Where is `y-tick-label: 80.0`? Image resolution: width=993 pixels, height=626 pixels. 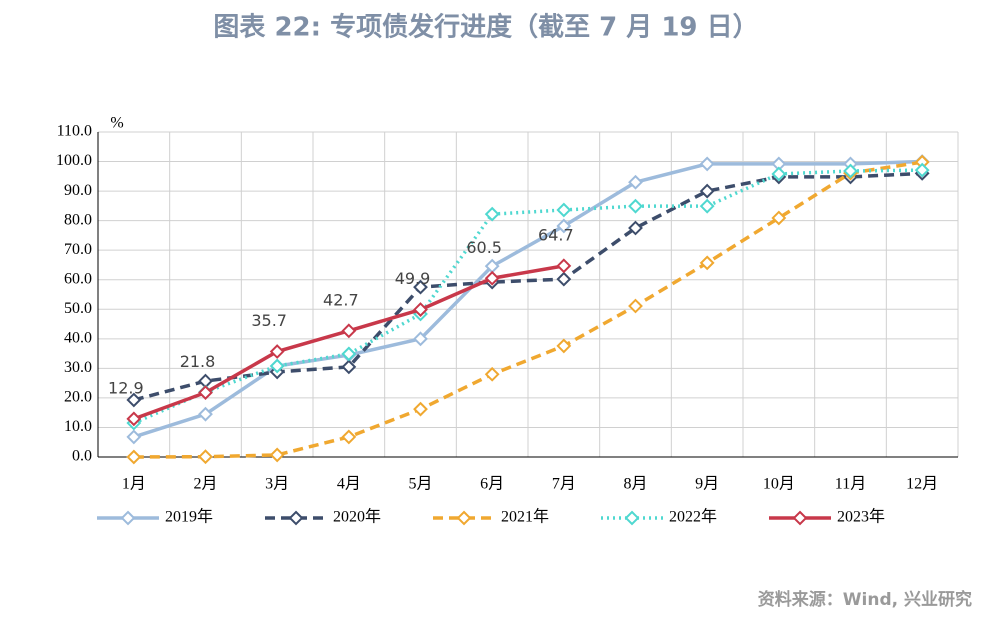 y-tick-label: 80.0 is located at coordinates (78, 219).